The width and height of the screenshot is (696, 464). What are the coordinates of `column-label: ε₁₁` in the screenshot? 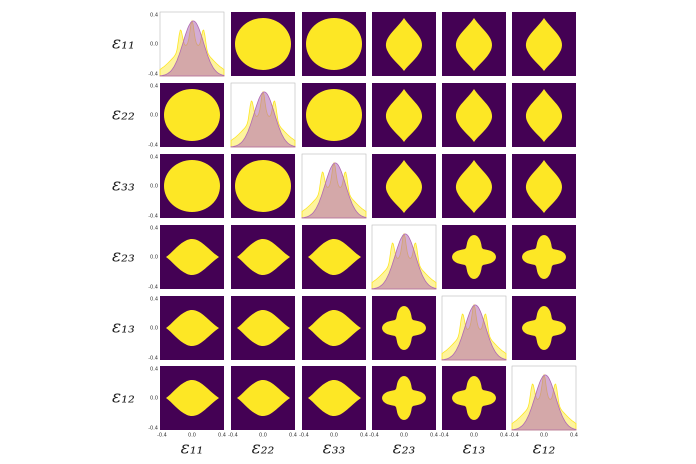 It's located at (192, 449).